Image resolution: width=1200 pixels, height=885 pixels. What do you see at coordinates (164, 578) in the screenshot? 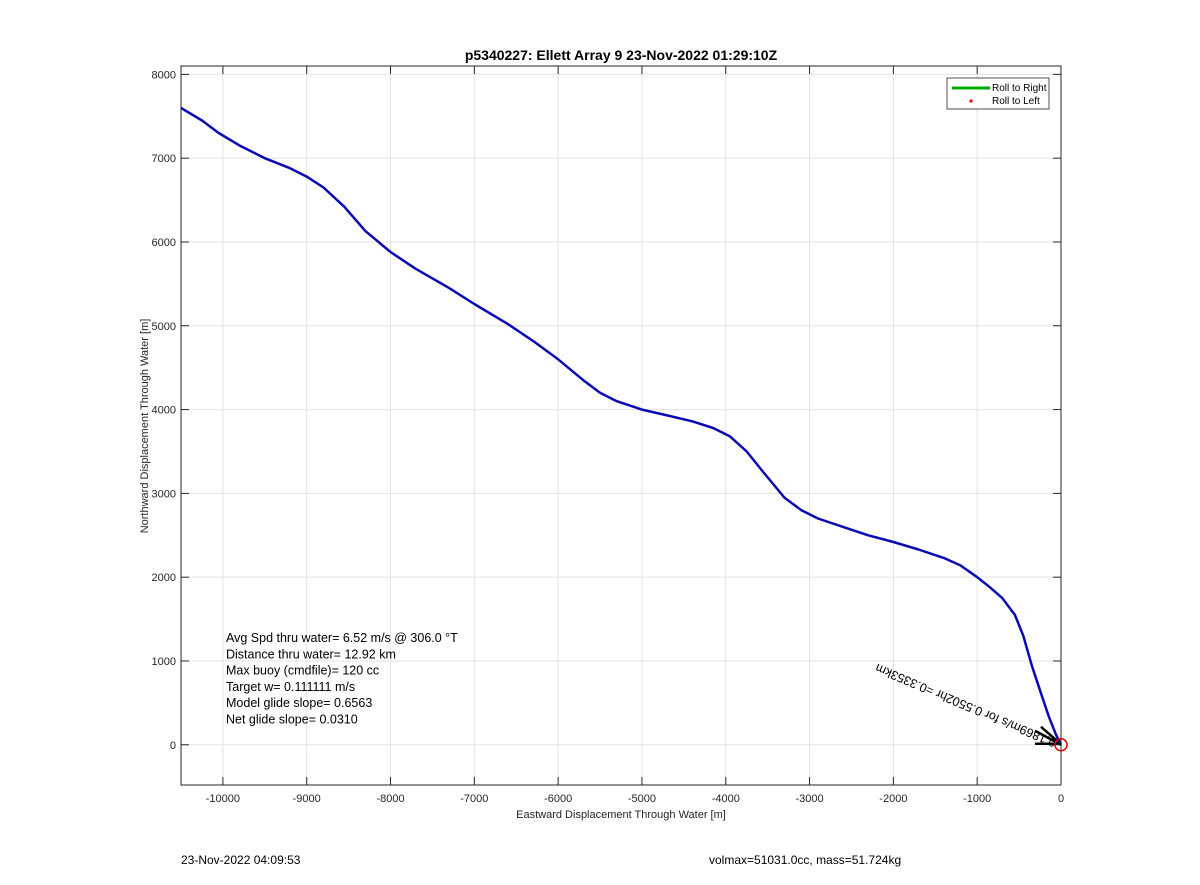
I see `y-tick-label: 2000` at bounding box center [164, 578].